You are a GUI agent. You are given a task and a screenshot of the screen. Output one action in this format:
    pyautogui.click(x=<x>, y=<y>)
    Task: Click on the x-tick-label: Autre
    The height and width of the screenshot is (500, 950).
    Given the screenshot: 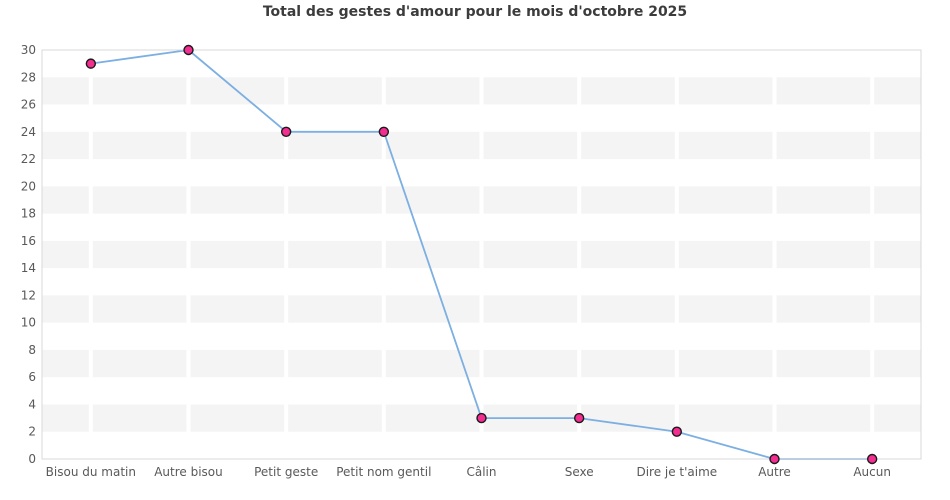 What is the action you would take?
    pyautogui.click(x=774, y=472)
    